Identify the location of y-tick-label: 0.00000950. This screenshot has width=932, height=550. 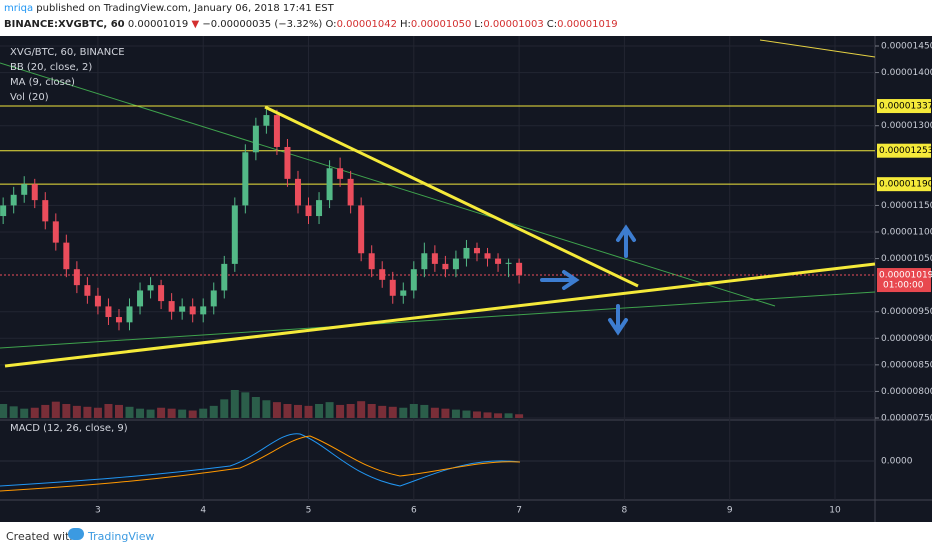
(906, 312).